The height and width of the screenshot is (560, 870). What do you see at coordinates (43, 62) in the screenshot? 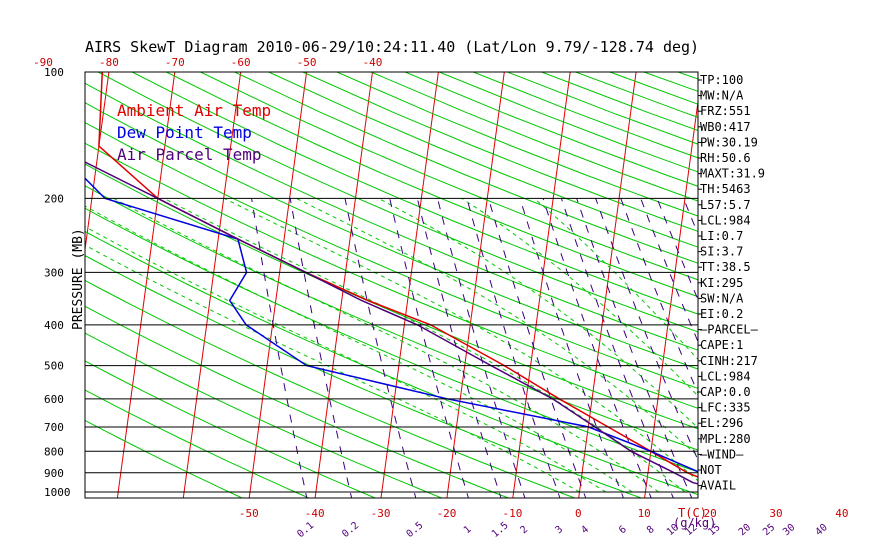
I see `top-temp-tick-label: -90` at bounding box center [43, 62].